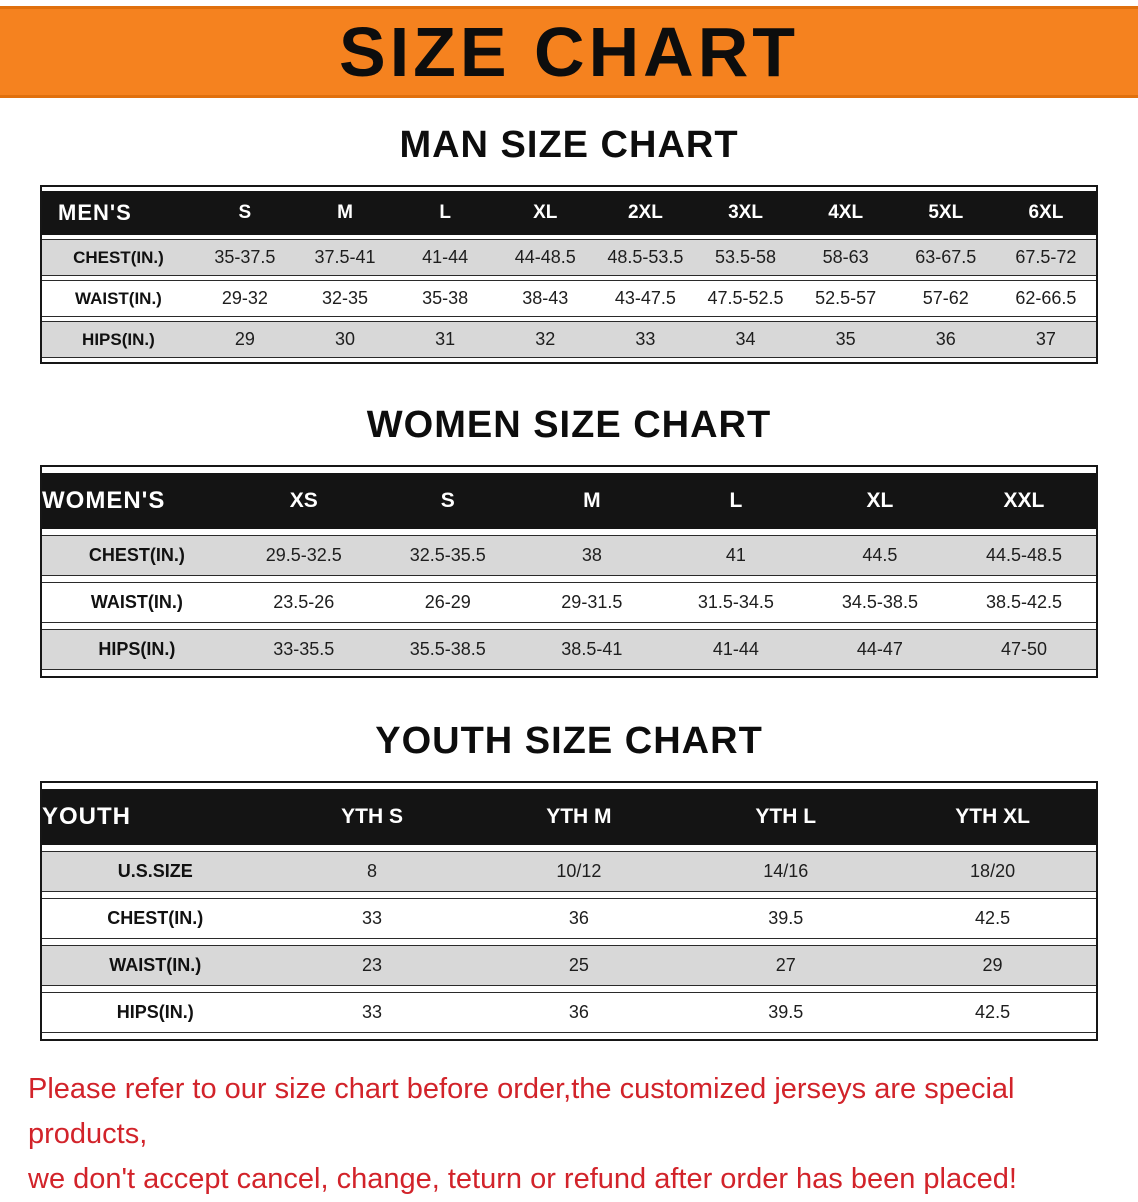 This screenshot has width=1138, height=1202. What do you see at coordinates (745, 257) in the screenshot?
I see `size-value-cell: 53.5-58` at bounding box center [745, 257].